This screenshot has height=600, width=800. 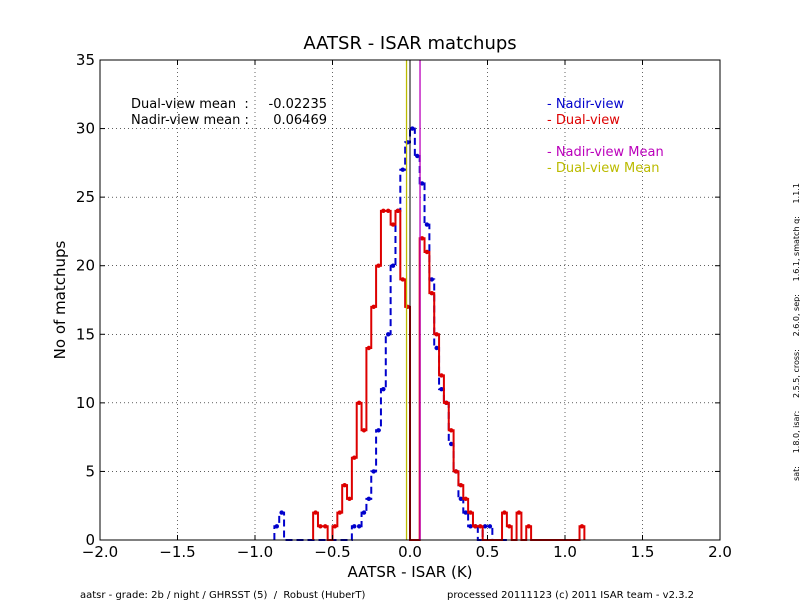 I want to click on x-tick-label: 0.5, so click(x=488, y=552).